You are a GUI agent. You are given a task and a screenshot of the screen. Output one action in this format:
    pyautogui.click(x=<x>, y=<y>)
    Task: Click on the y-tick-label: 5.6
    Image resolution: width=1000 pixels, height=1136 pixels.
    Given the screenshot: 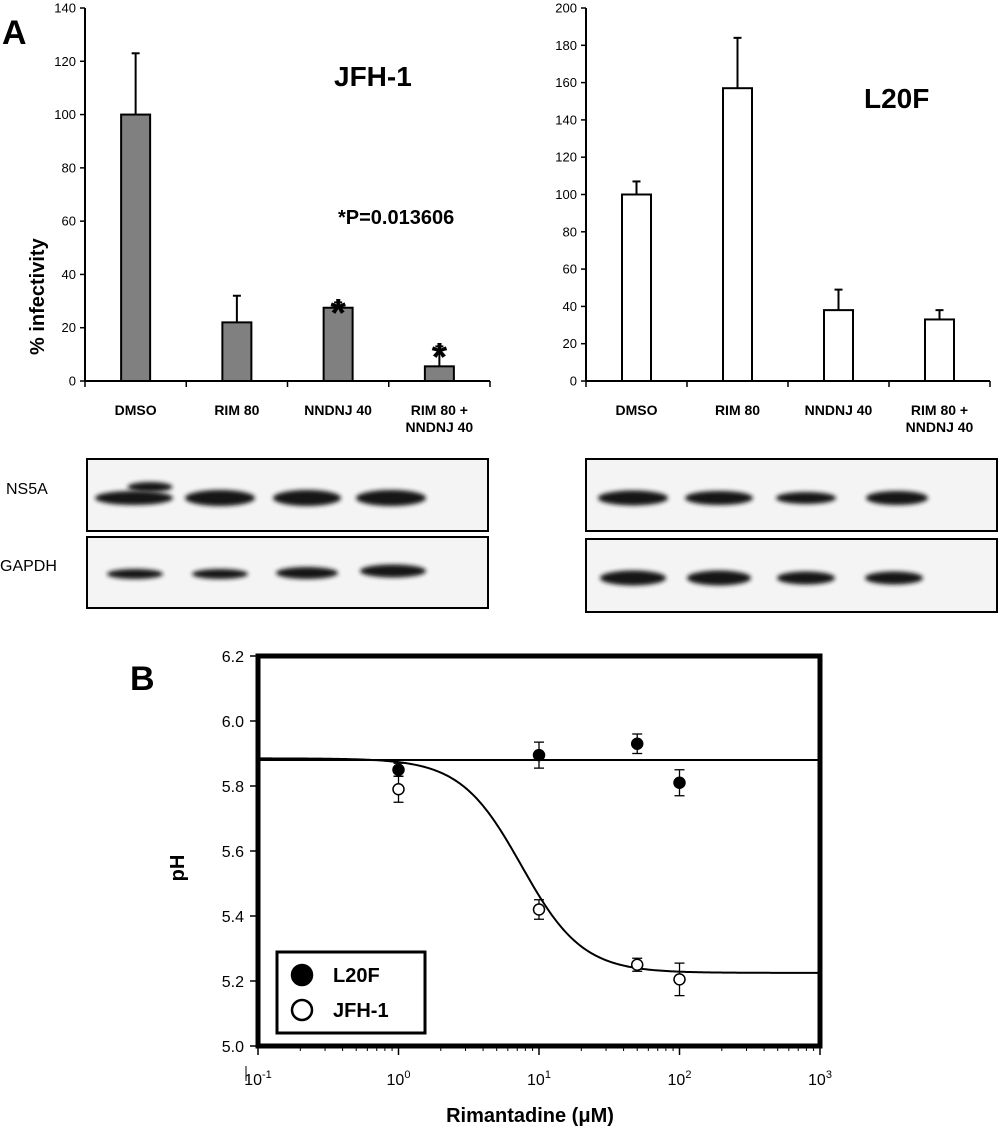 What is the action you would take?
    pyautogui.click(x=233, y=852)
    